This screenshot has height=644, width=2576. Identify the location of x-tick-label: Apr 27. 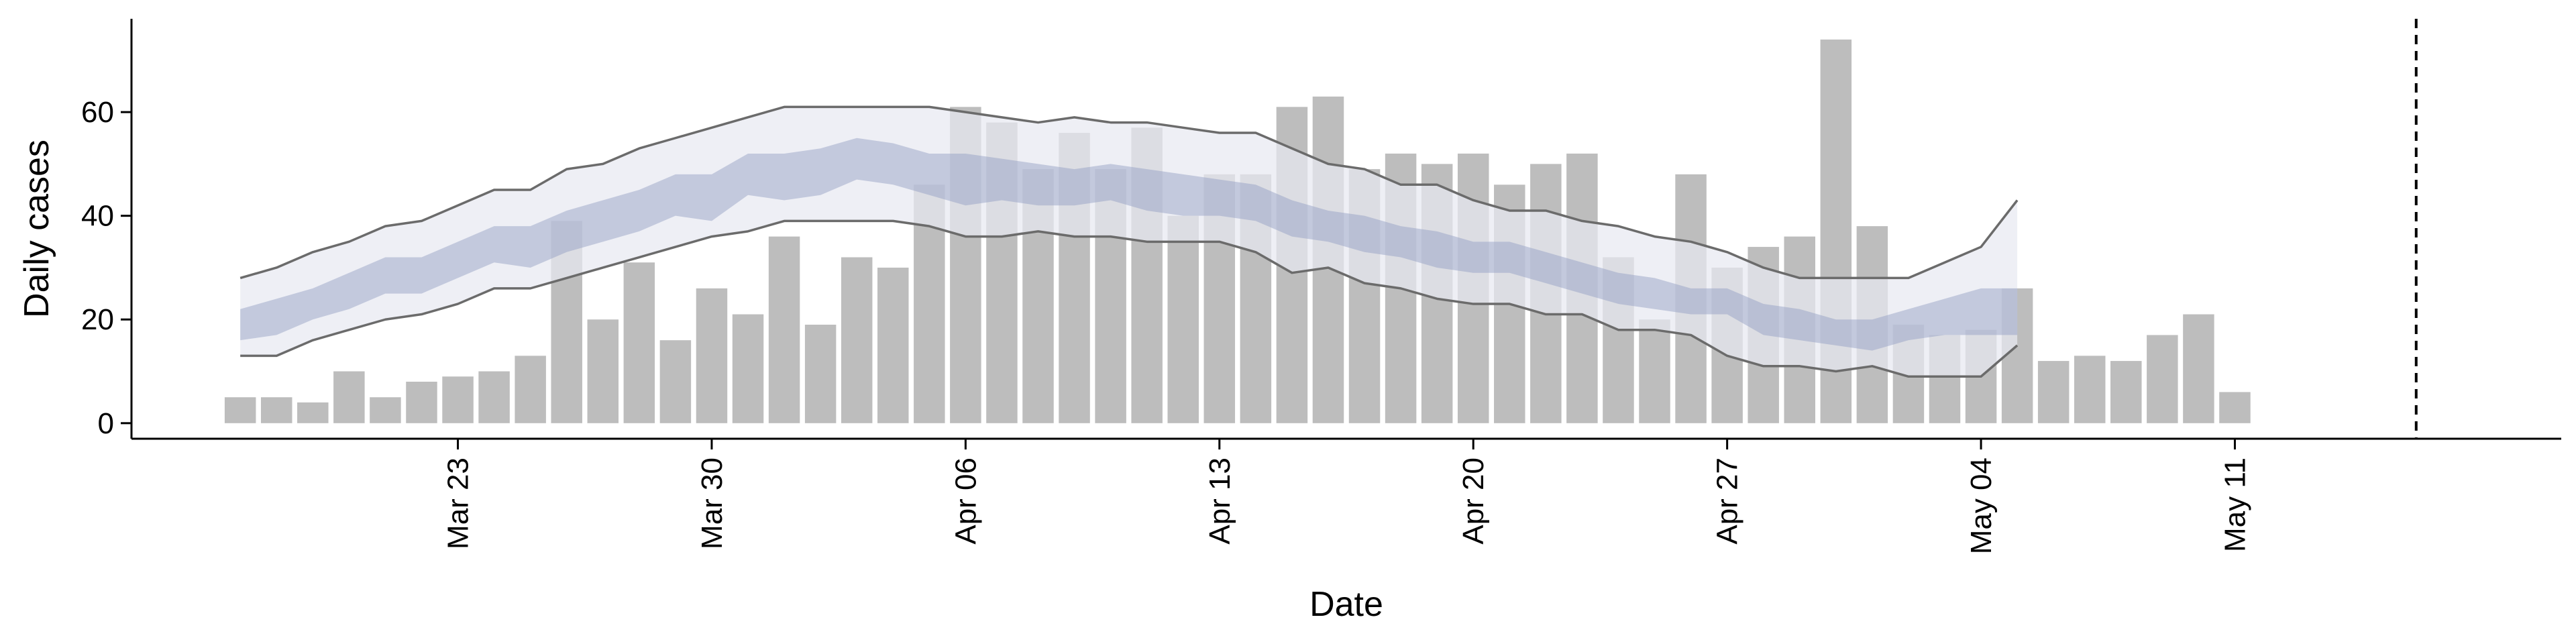
(1727, 501).